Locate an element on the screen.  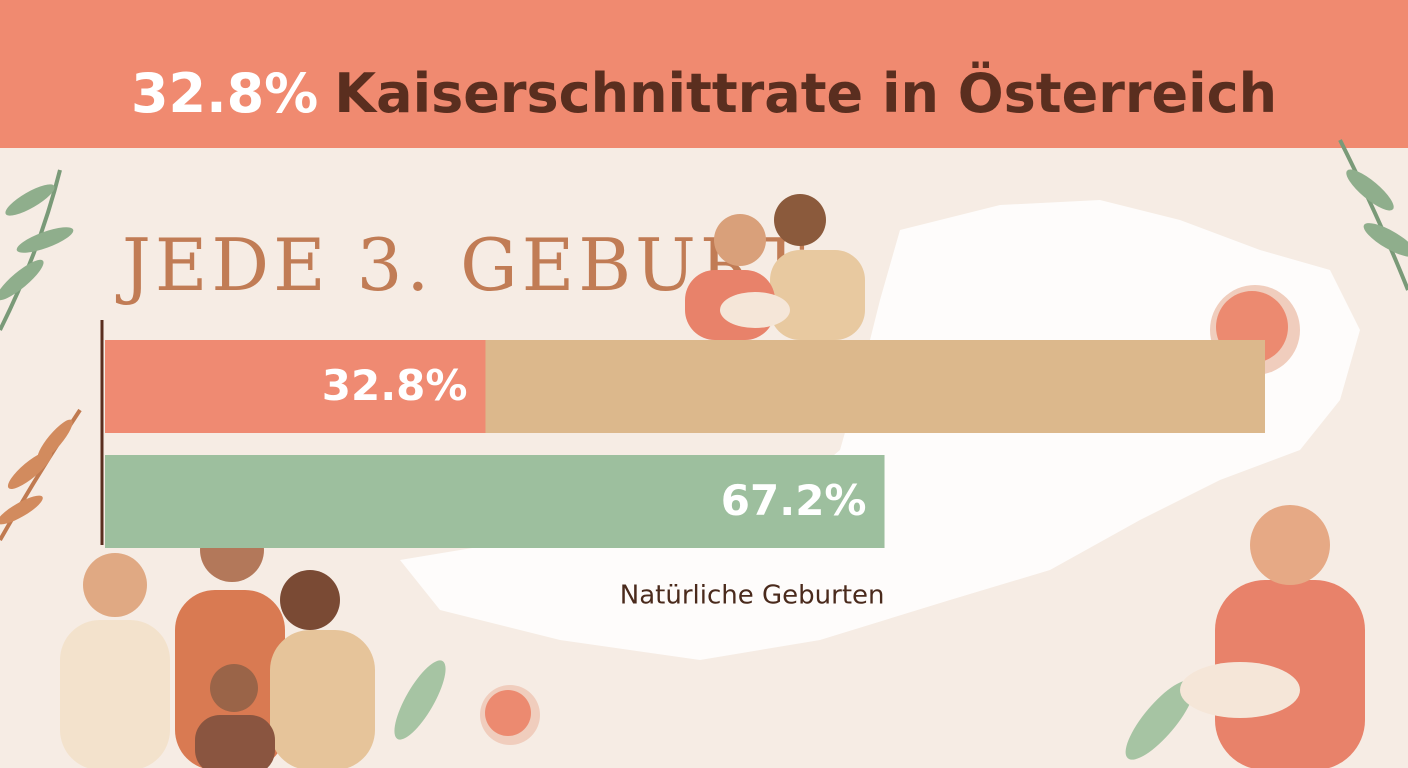
family-illustration is located at coordinates (217, 643).